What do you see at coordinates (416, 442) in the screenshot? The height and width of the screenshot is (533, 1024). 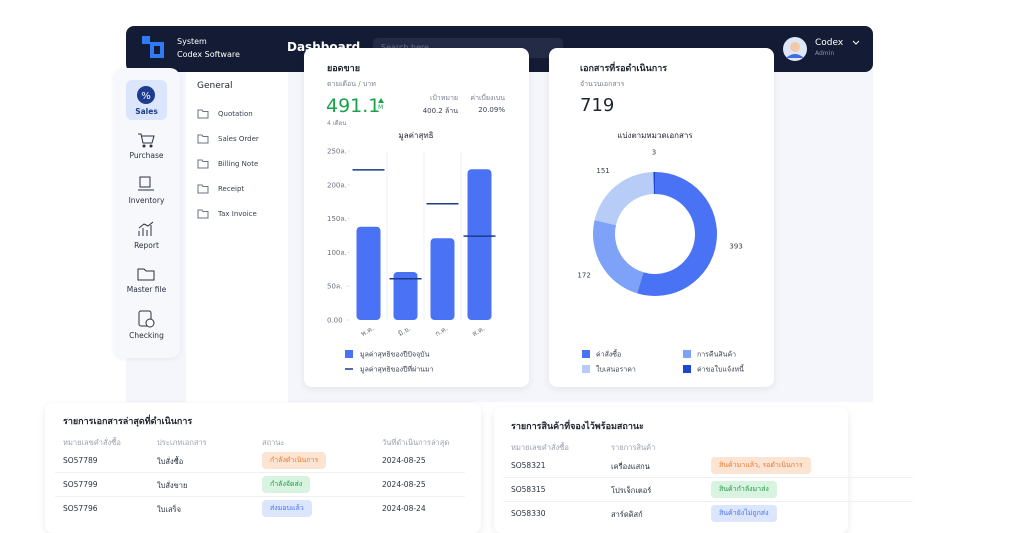 I see `column-header: วันที่ดำเนินการล่าสุด` at bounding box center [416, 442].